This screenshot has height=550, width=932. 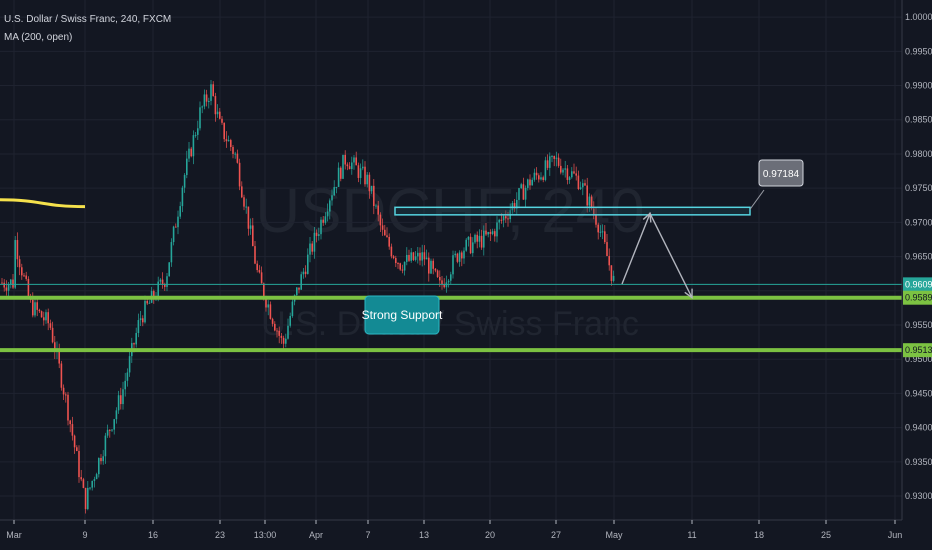 I want to click on x-tick-label: 23, so click(x=220, y=535).